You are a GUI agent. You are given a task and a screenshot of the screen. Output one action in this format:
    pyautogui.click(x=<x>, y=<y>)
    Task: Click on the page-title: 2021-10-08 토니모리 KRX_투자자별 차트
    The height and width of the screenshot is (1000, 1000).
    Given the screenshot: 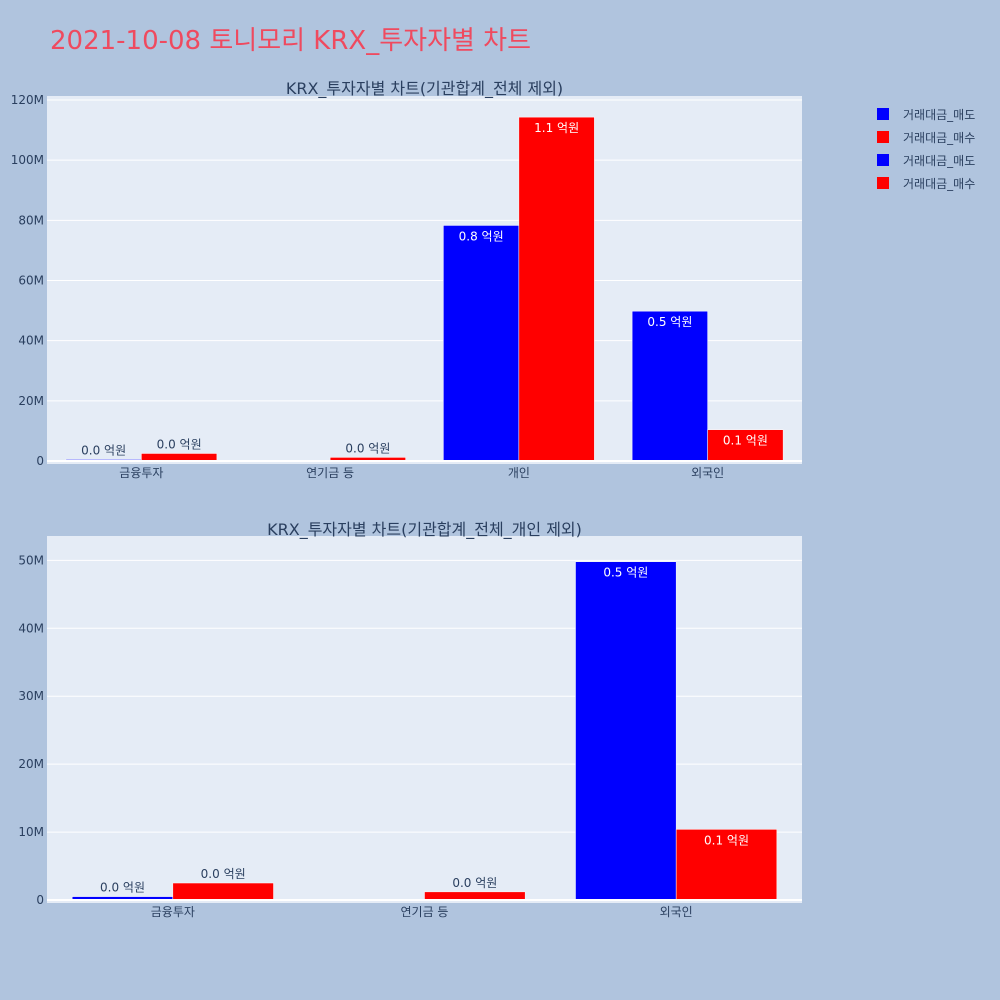 What is the action you would take?
    pyautogui.click(x=290, y=41)
    